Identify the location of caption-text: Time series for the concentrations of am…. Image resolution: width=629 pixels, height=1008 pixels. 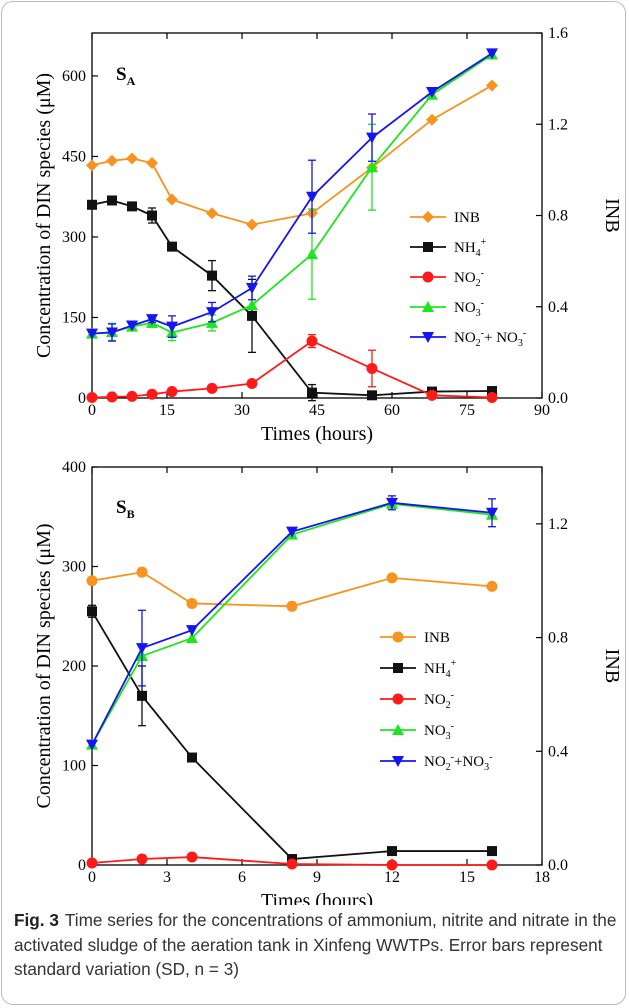
(315, 944).